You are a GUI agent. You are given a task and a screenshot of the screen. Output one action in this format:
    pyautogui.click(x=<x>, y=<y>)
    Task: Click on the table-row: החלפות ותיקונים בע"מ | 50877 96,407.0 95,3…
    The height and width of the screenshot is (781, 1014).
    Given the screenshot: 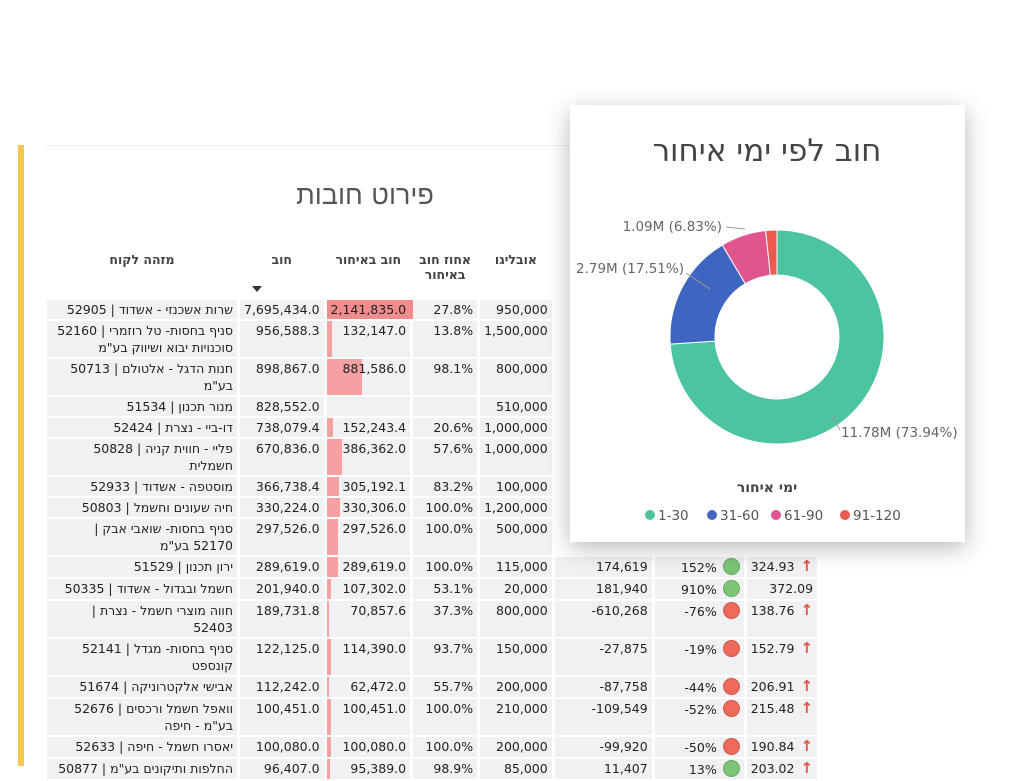 What is the action you would take?
    pyautogui.click(x=432, y=769)
    